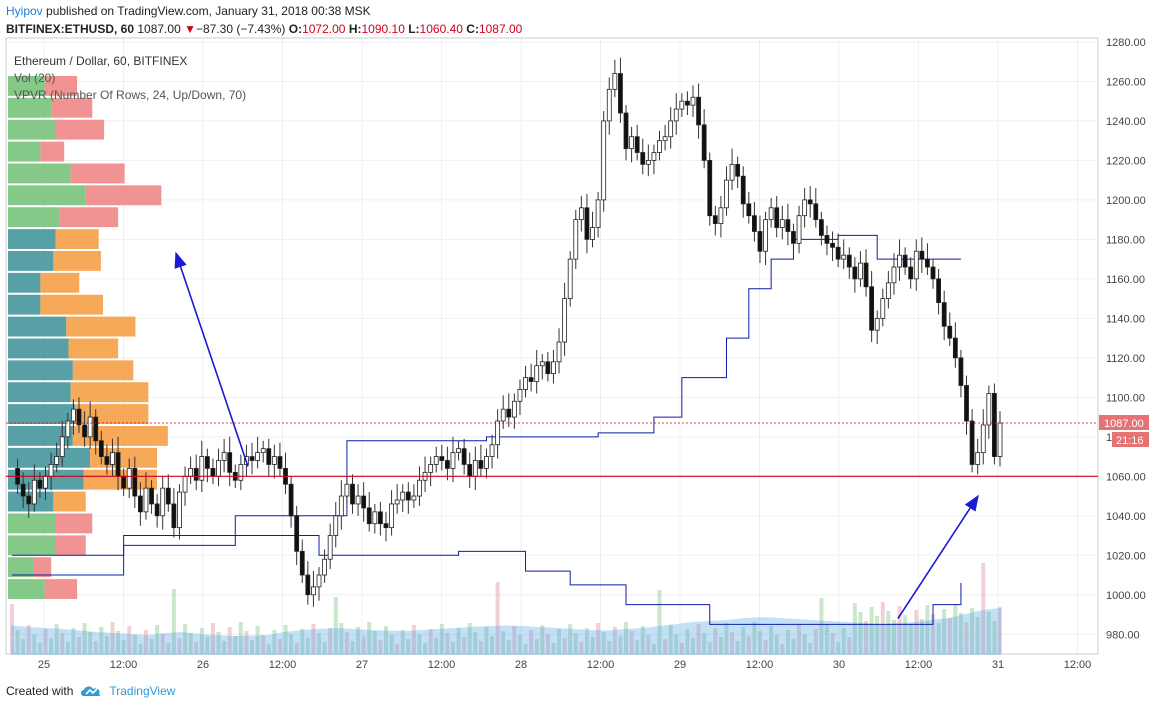 This screenshot has height=710, width=1156. Describe the element at coordinates (130, 95) in the screenshot. I see `legend-vpvr: VPVR (Number Of Rows, 24, Up/Down, 70)` at that location.